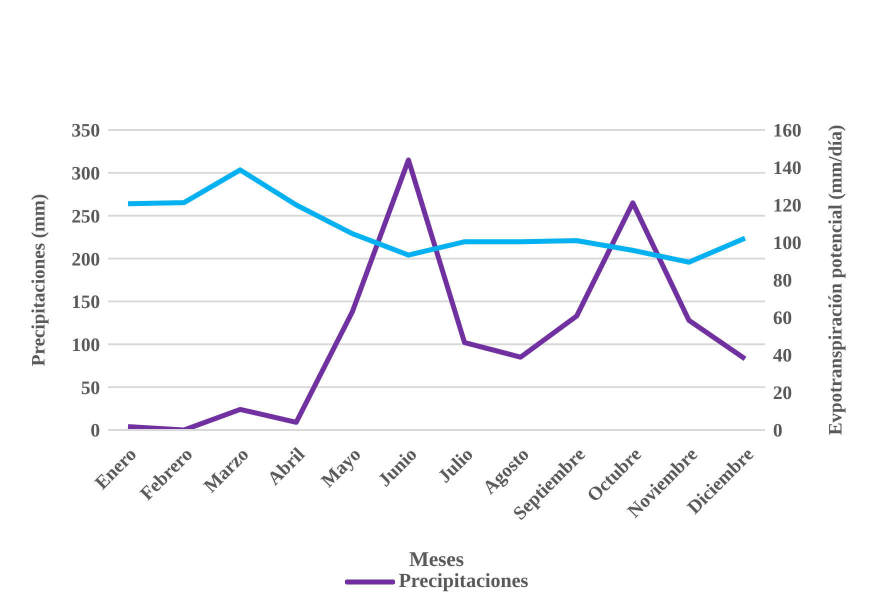  Describe the element at coordinates (456, 466) in the screenshot. I see `x-tick-label: Julio` at that location.